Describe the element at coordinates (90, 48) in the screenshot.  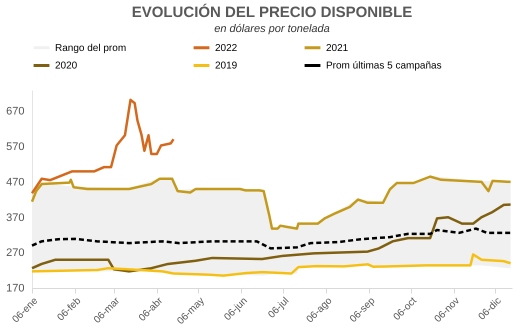
I see `legend-label: Rango del prom` at that location.